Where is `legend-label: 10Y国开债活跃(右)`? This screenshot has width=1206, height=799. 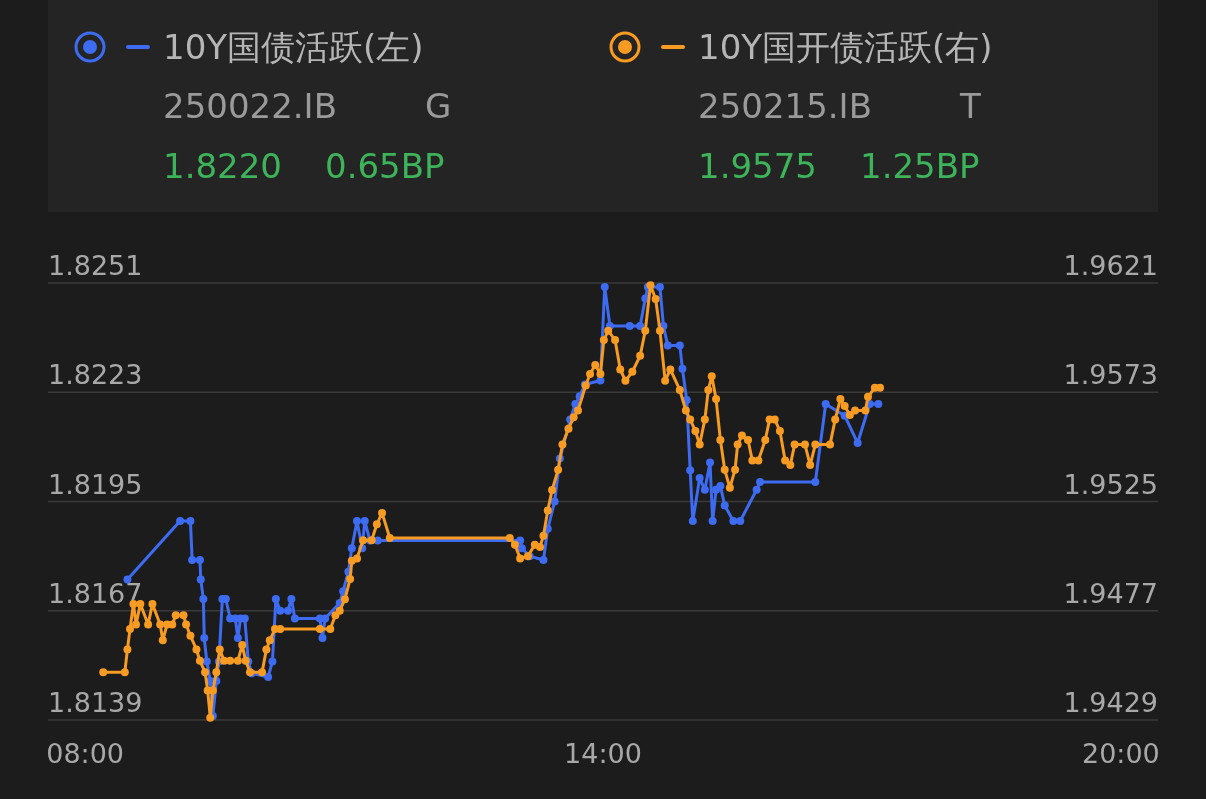 legend-label: 10Y国开债活跃(右) is located at coordinates (845, 47).